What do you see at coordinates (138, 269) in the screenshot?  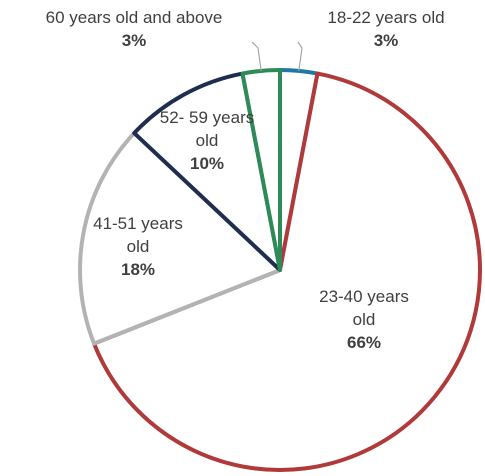 I see `label-41-51-value: 18%` at bounding box center [138, 269].